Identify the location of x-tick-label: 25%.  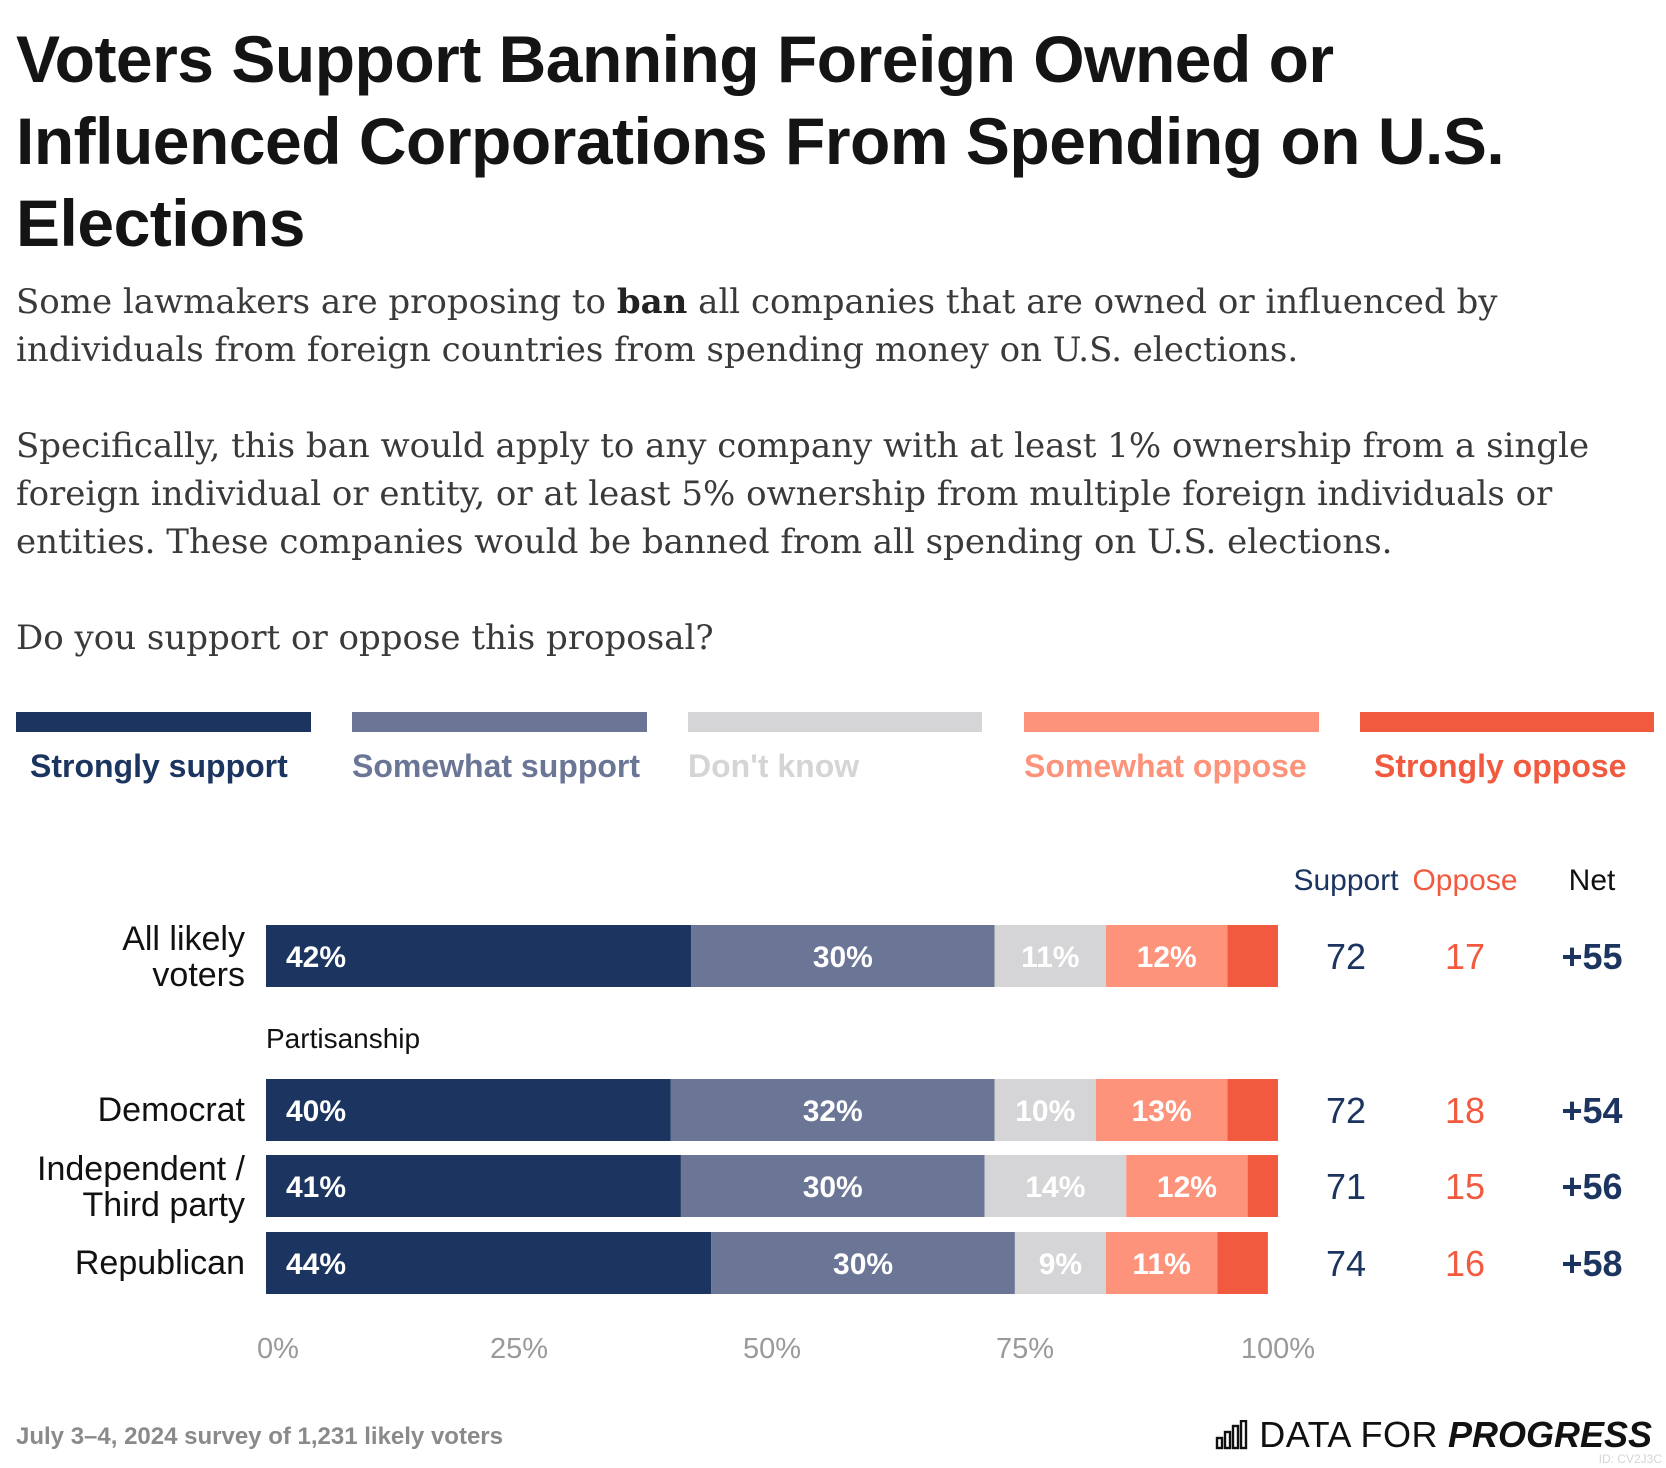
(519, 1349).